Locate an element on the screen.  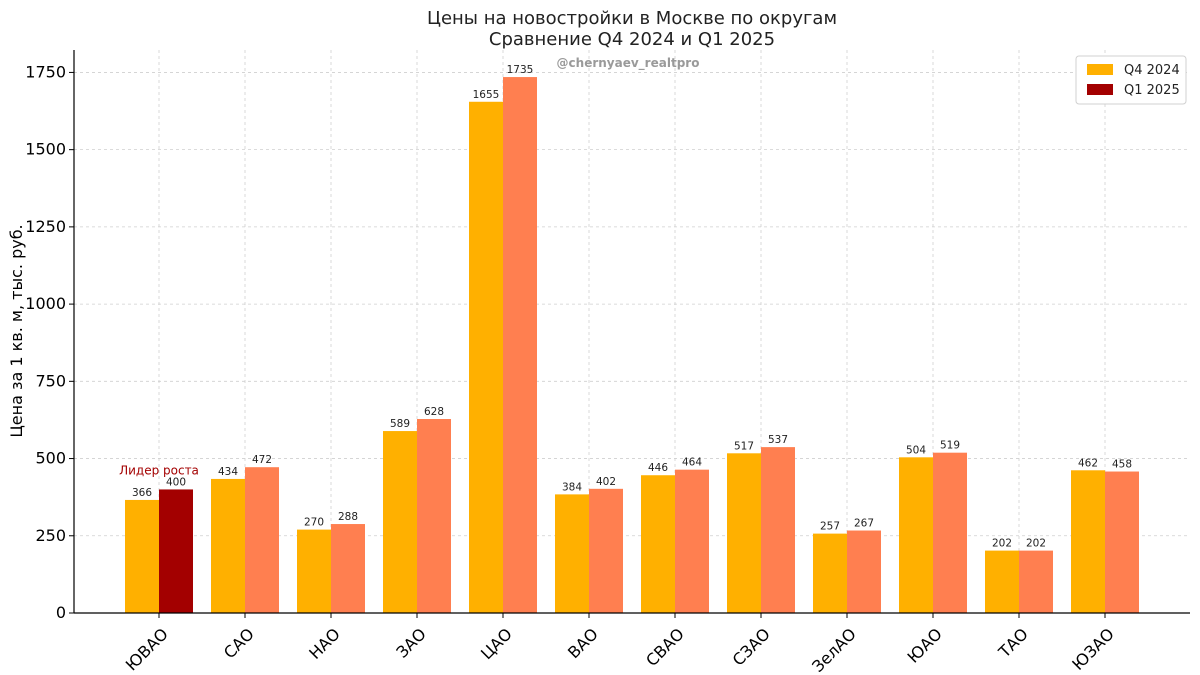
bar-value-label: 464 is located at coordinates (692, 463).